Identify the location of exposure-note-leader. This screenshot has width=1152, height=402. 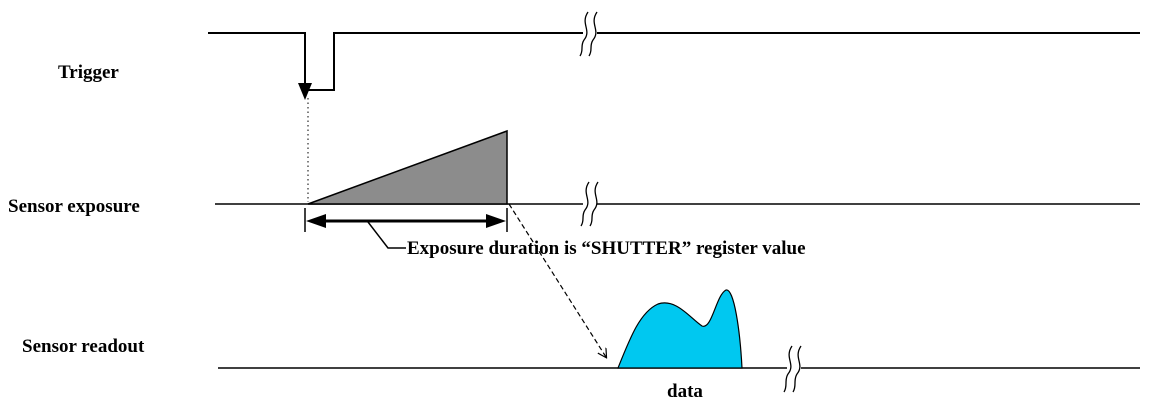
(386, 235).